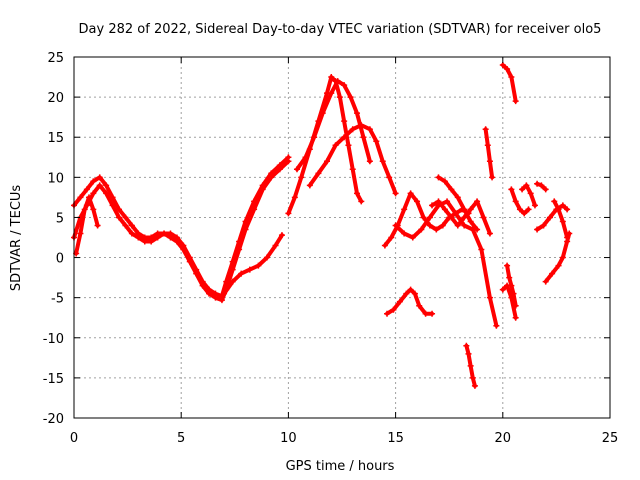 The width and height of the screenshot is (640, 480). Describe the element at coordinates (610, 438) in the screenshot. I see `x-tick-label: 25` at that location.